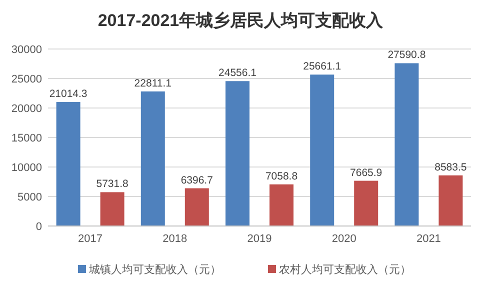  Describe the element at coordinates (237, 73) in the screenshot. I see `data-label: 24556.1` at that location.